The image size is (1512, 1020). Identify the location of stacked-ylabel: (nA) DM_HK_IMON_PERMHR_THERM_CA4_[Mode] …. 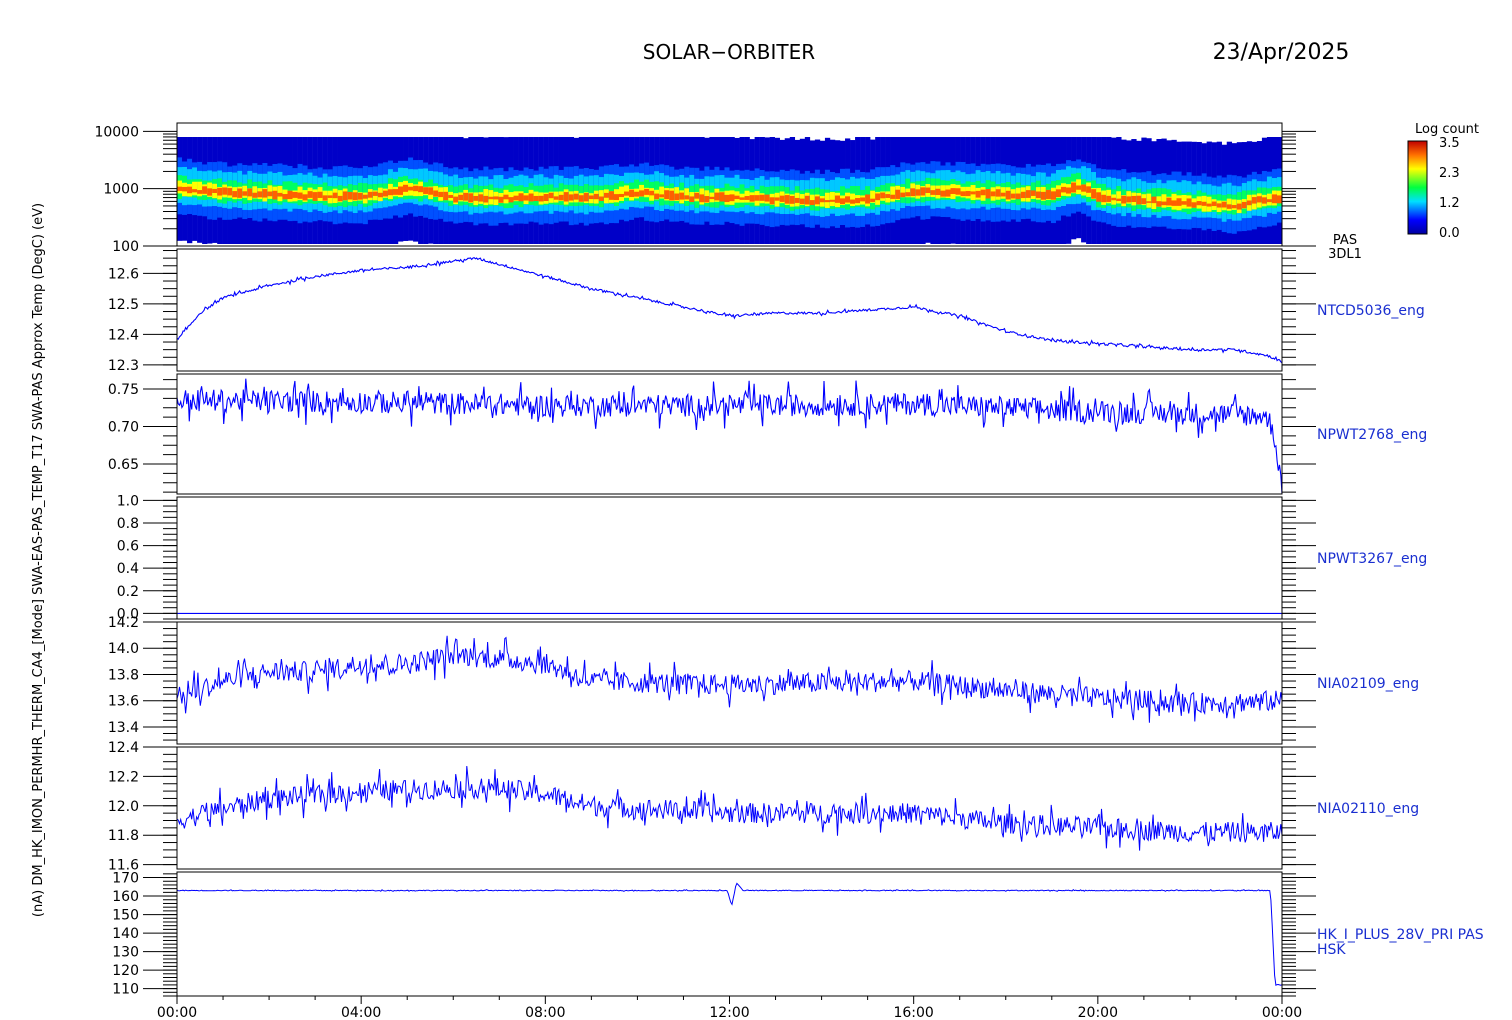
(38, 560).